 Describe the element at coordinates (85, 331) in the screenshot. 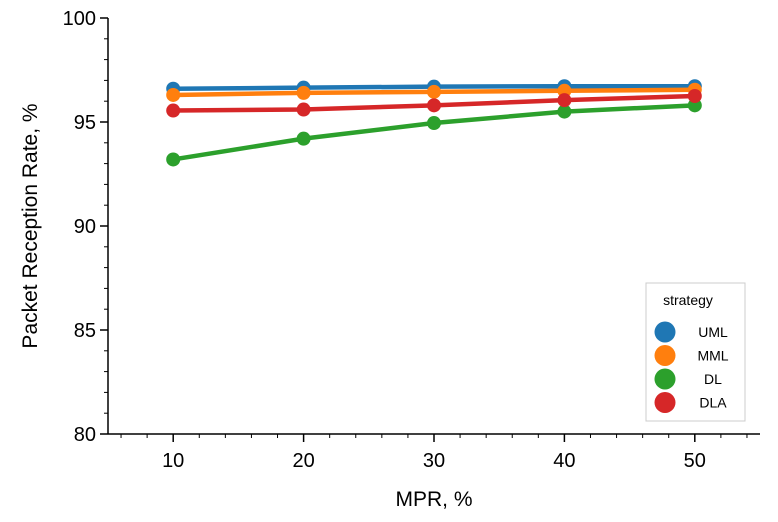

I see `y-tick-label: 85` at that location.